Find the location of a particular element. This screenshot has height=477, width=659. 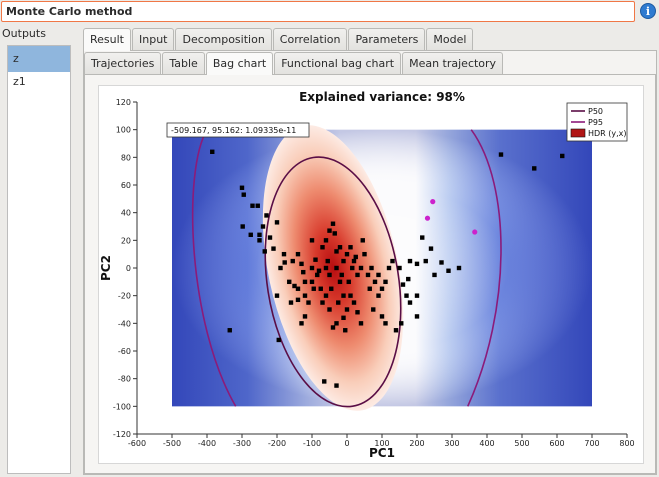

y-axis-label: PC2 is located at coordinates (106, 268).